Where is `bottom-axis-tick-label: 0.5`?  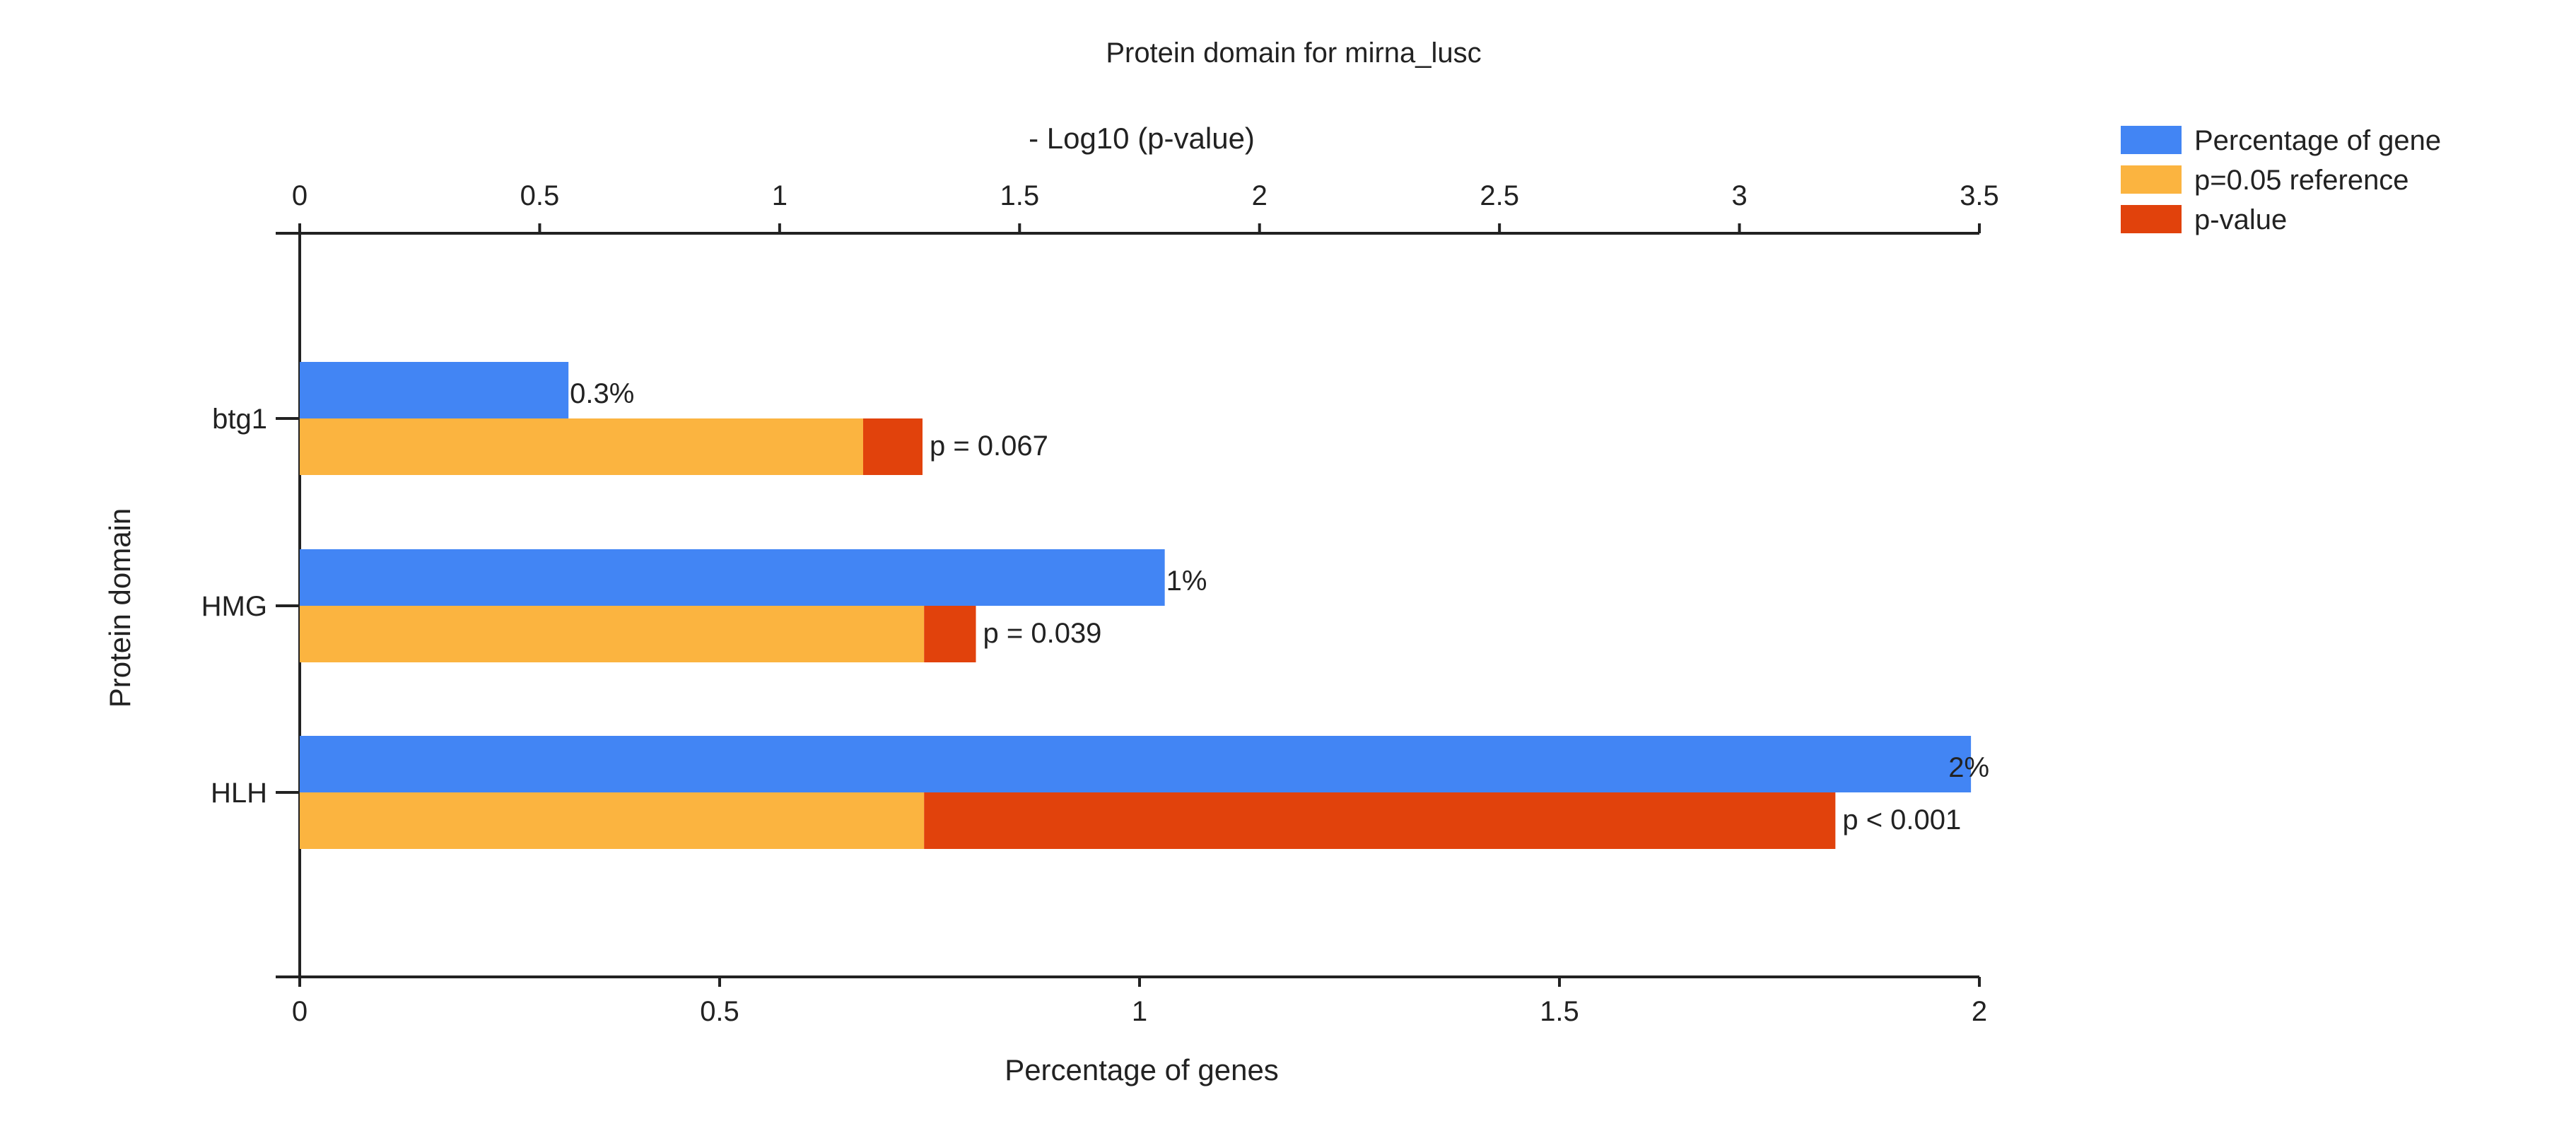 bottom-axis-tick-label: 0.5 is located at coordinates (719, 1012).